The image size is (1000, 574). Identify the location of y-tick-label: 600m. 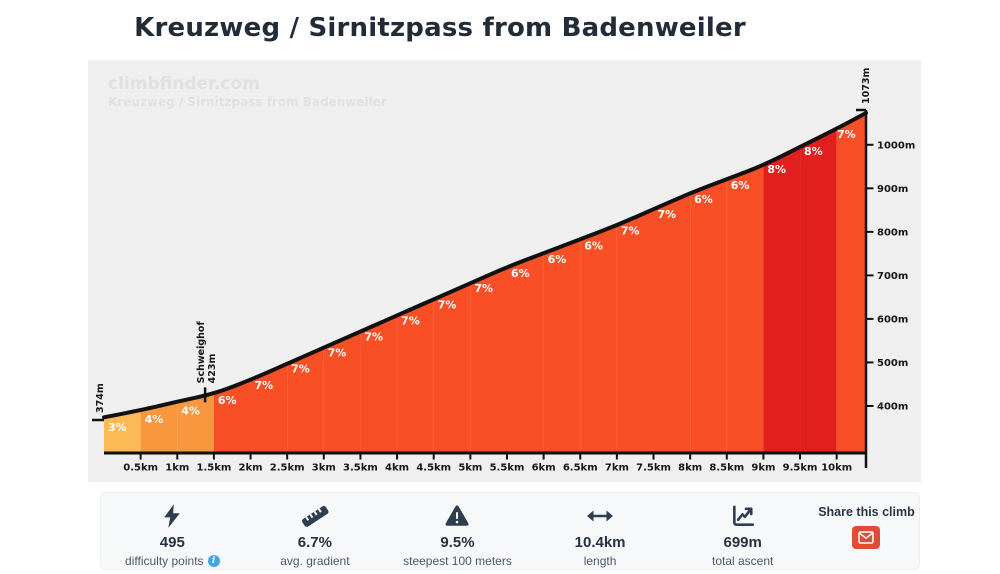
(892, 319).